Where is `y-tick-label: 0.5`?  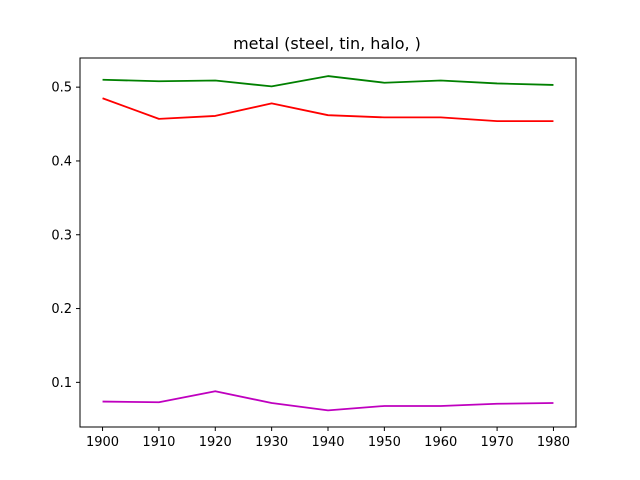 y-tick-label: 0.5 is located at coordinates (61, 88).